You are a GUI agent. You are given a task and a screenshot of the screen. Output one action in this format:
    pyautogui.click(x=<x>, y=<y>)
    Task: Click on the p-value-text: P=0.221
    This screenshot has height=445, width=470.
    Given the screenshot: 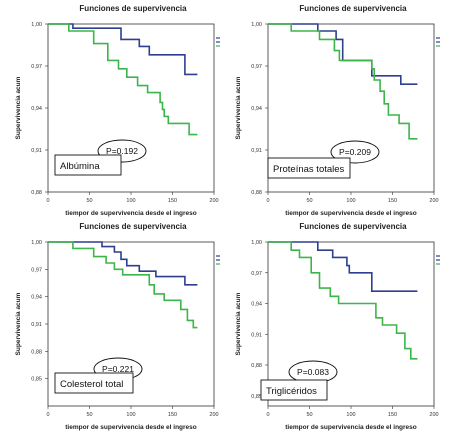 What is the action you would take?
    pyautogui.click(x=118, y=369)
    